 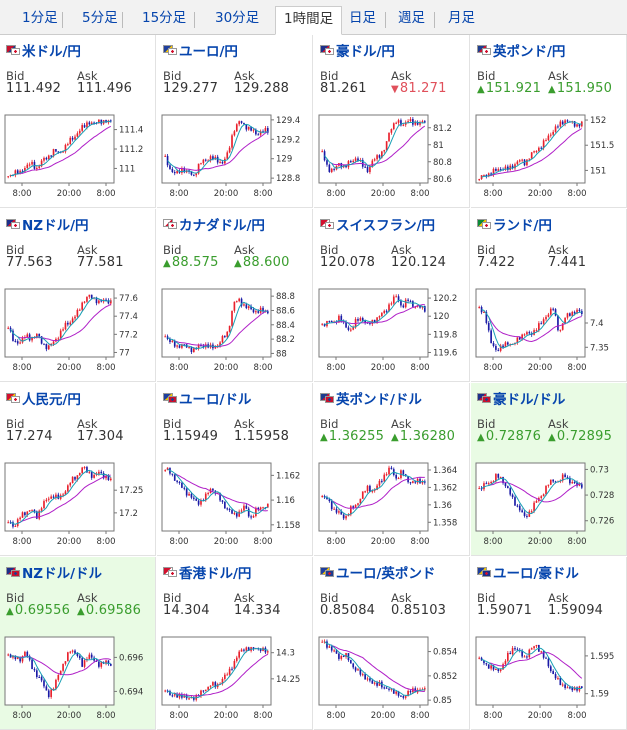 I want to click on pair-link: 香港ドル/円, so click(x=207, y=572).